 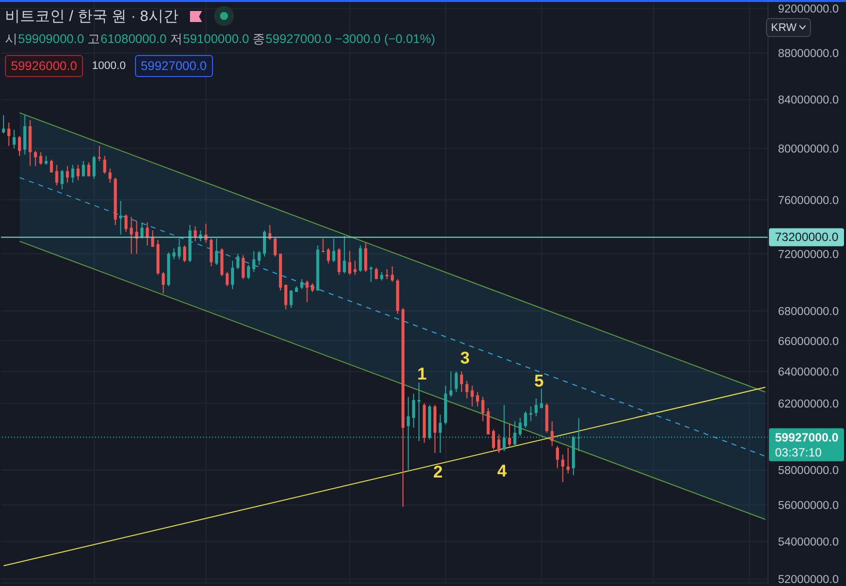 I want to click on y-tick-label: 88000000.0, so click(x=808, y=54).